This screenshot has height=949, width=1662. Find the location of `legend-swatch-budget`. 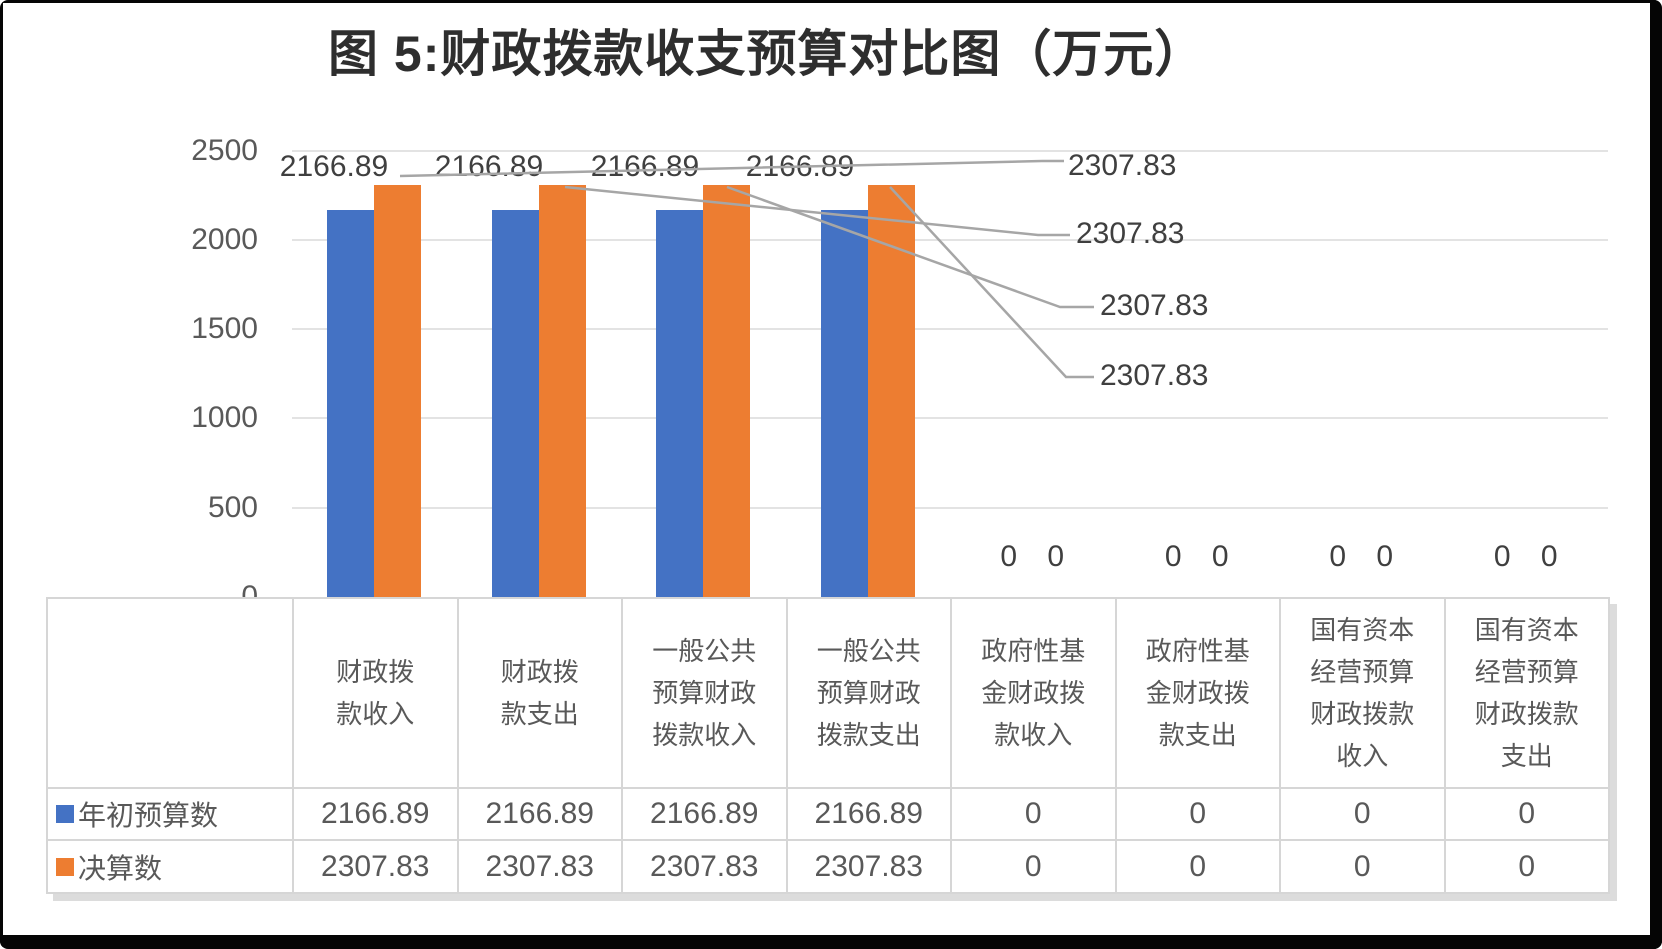

legend-swatch-budget is located at coordinates (65, 814).